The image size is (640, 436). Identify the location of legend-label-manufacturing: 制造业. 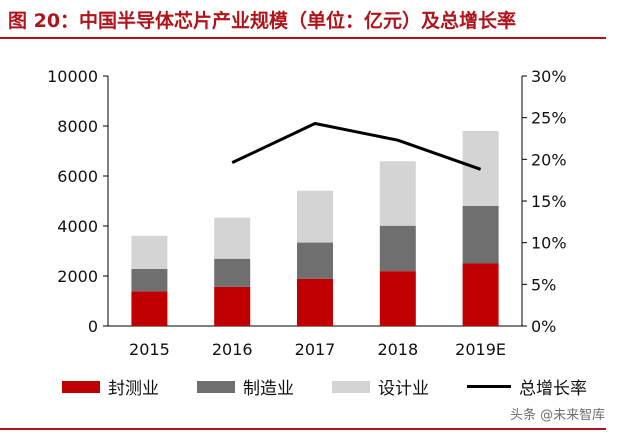
(268, 389).